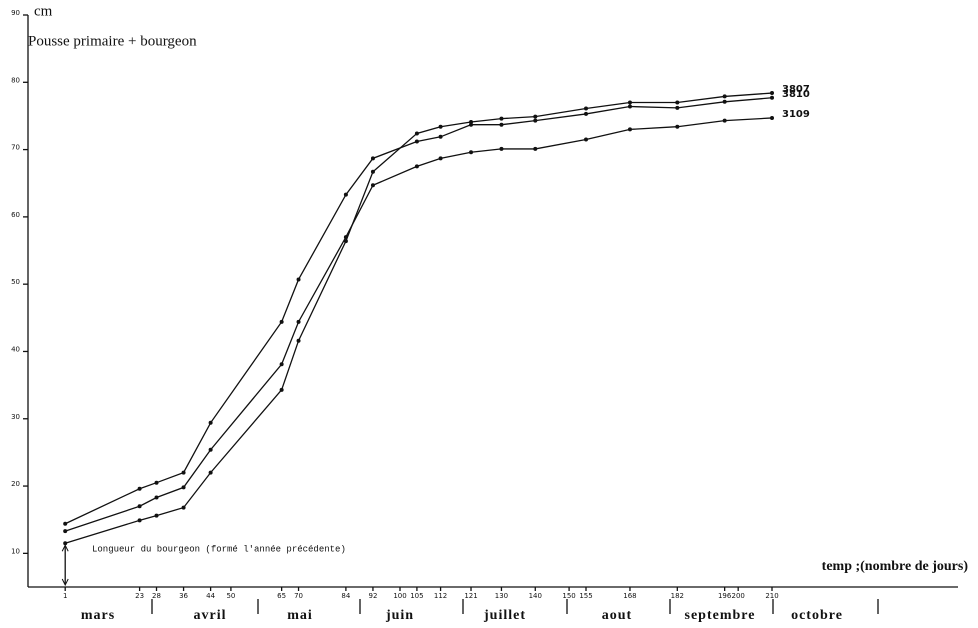 The height and width of the screenshot is (628, 978). I want to click on month-label: septembre, so click(720, 615).